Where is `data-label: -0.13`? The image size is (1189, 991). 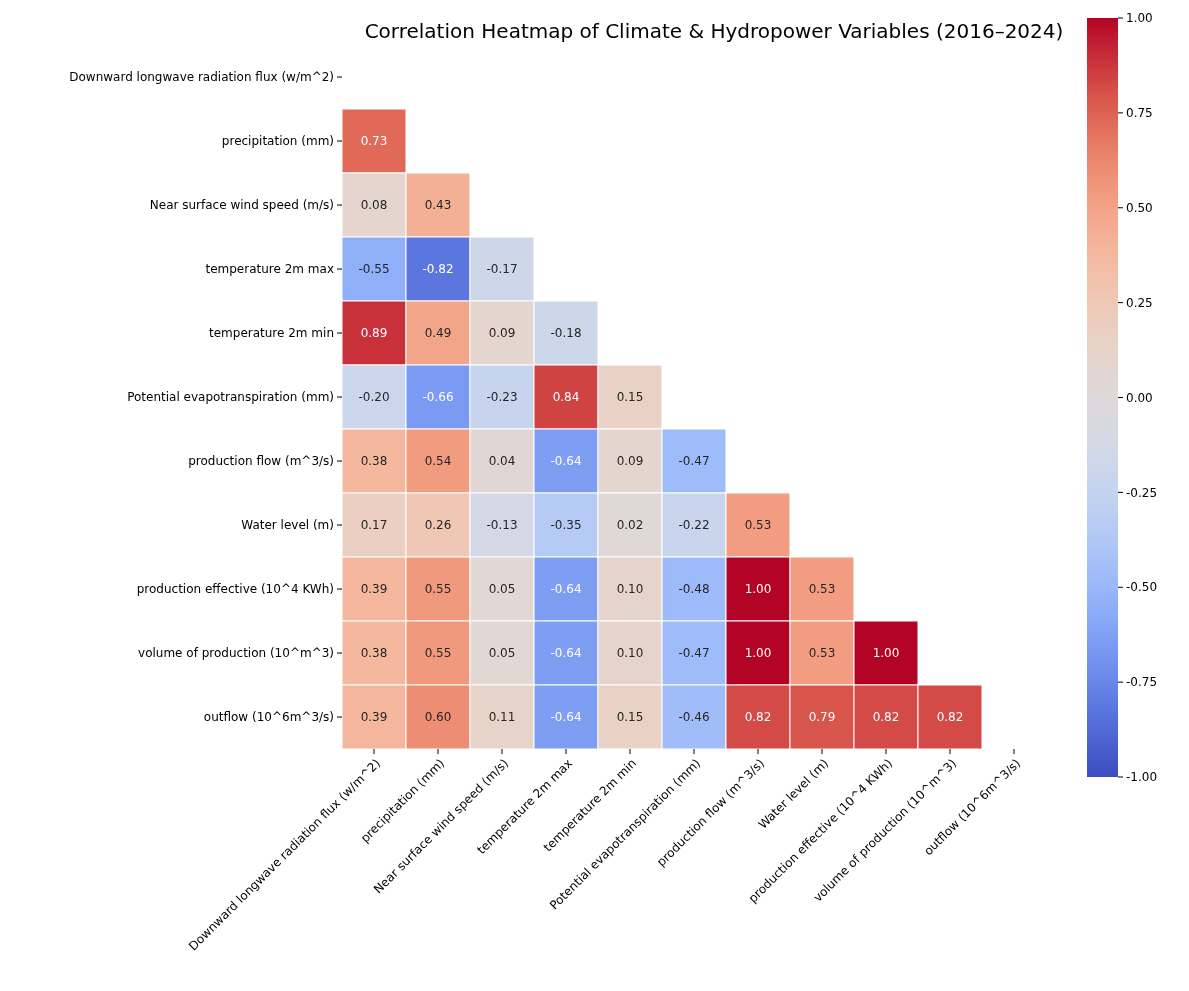 data-label: -0.13 is located at coordinates (502, 525).